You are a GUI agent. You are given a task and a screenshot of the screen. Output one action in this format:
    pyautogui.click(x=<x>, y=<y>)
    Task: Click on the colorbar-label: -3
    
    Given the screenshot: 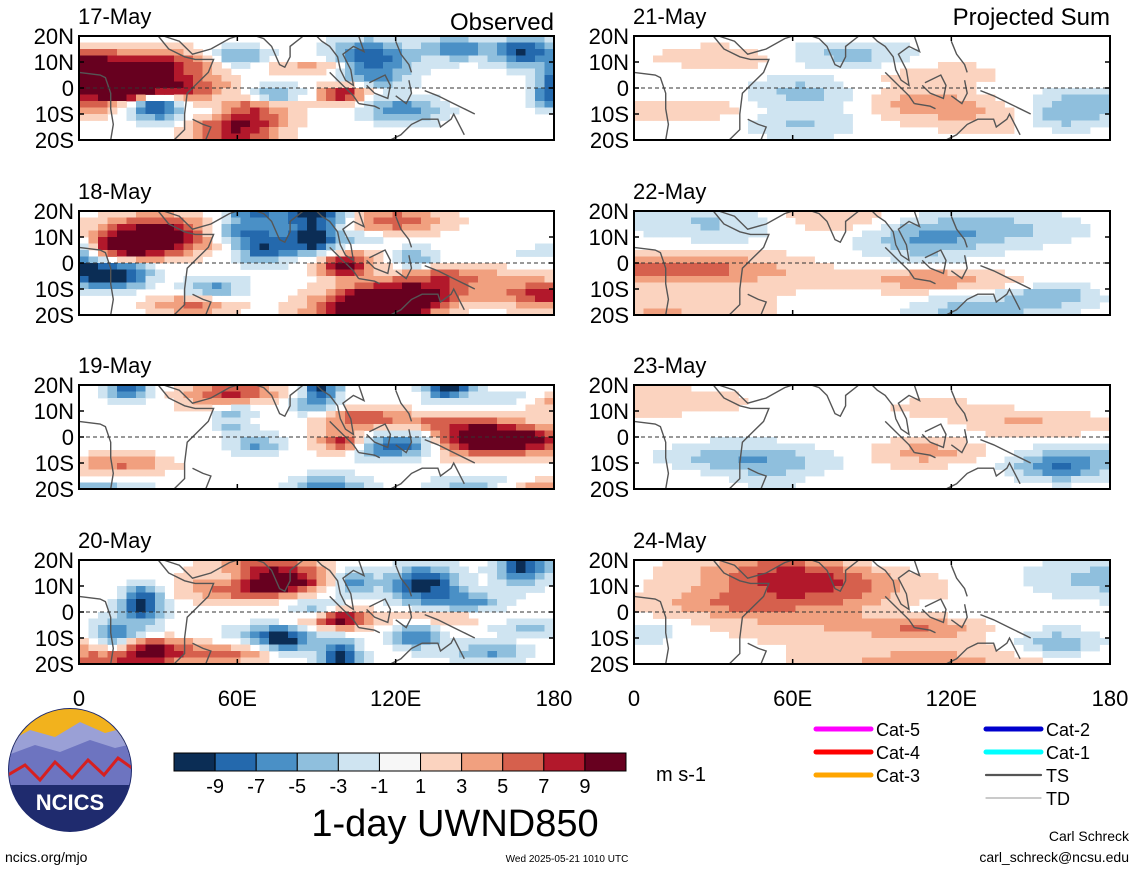 What is the action you would take?
    pyautogui.click(x=338, y=787)
    